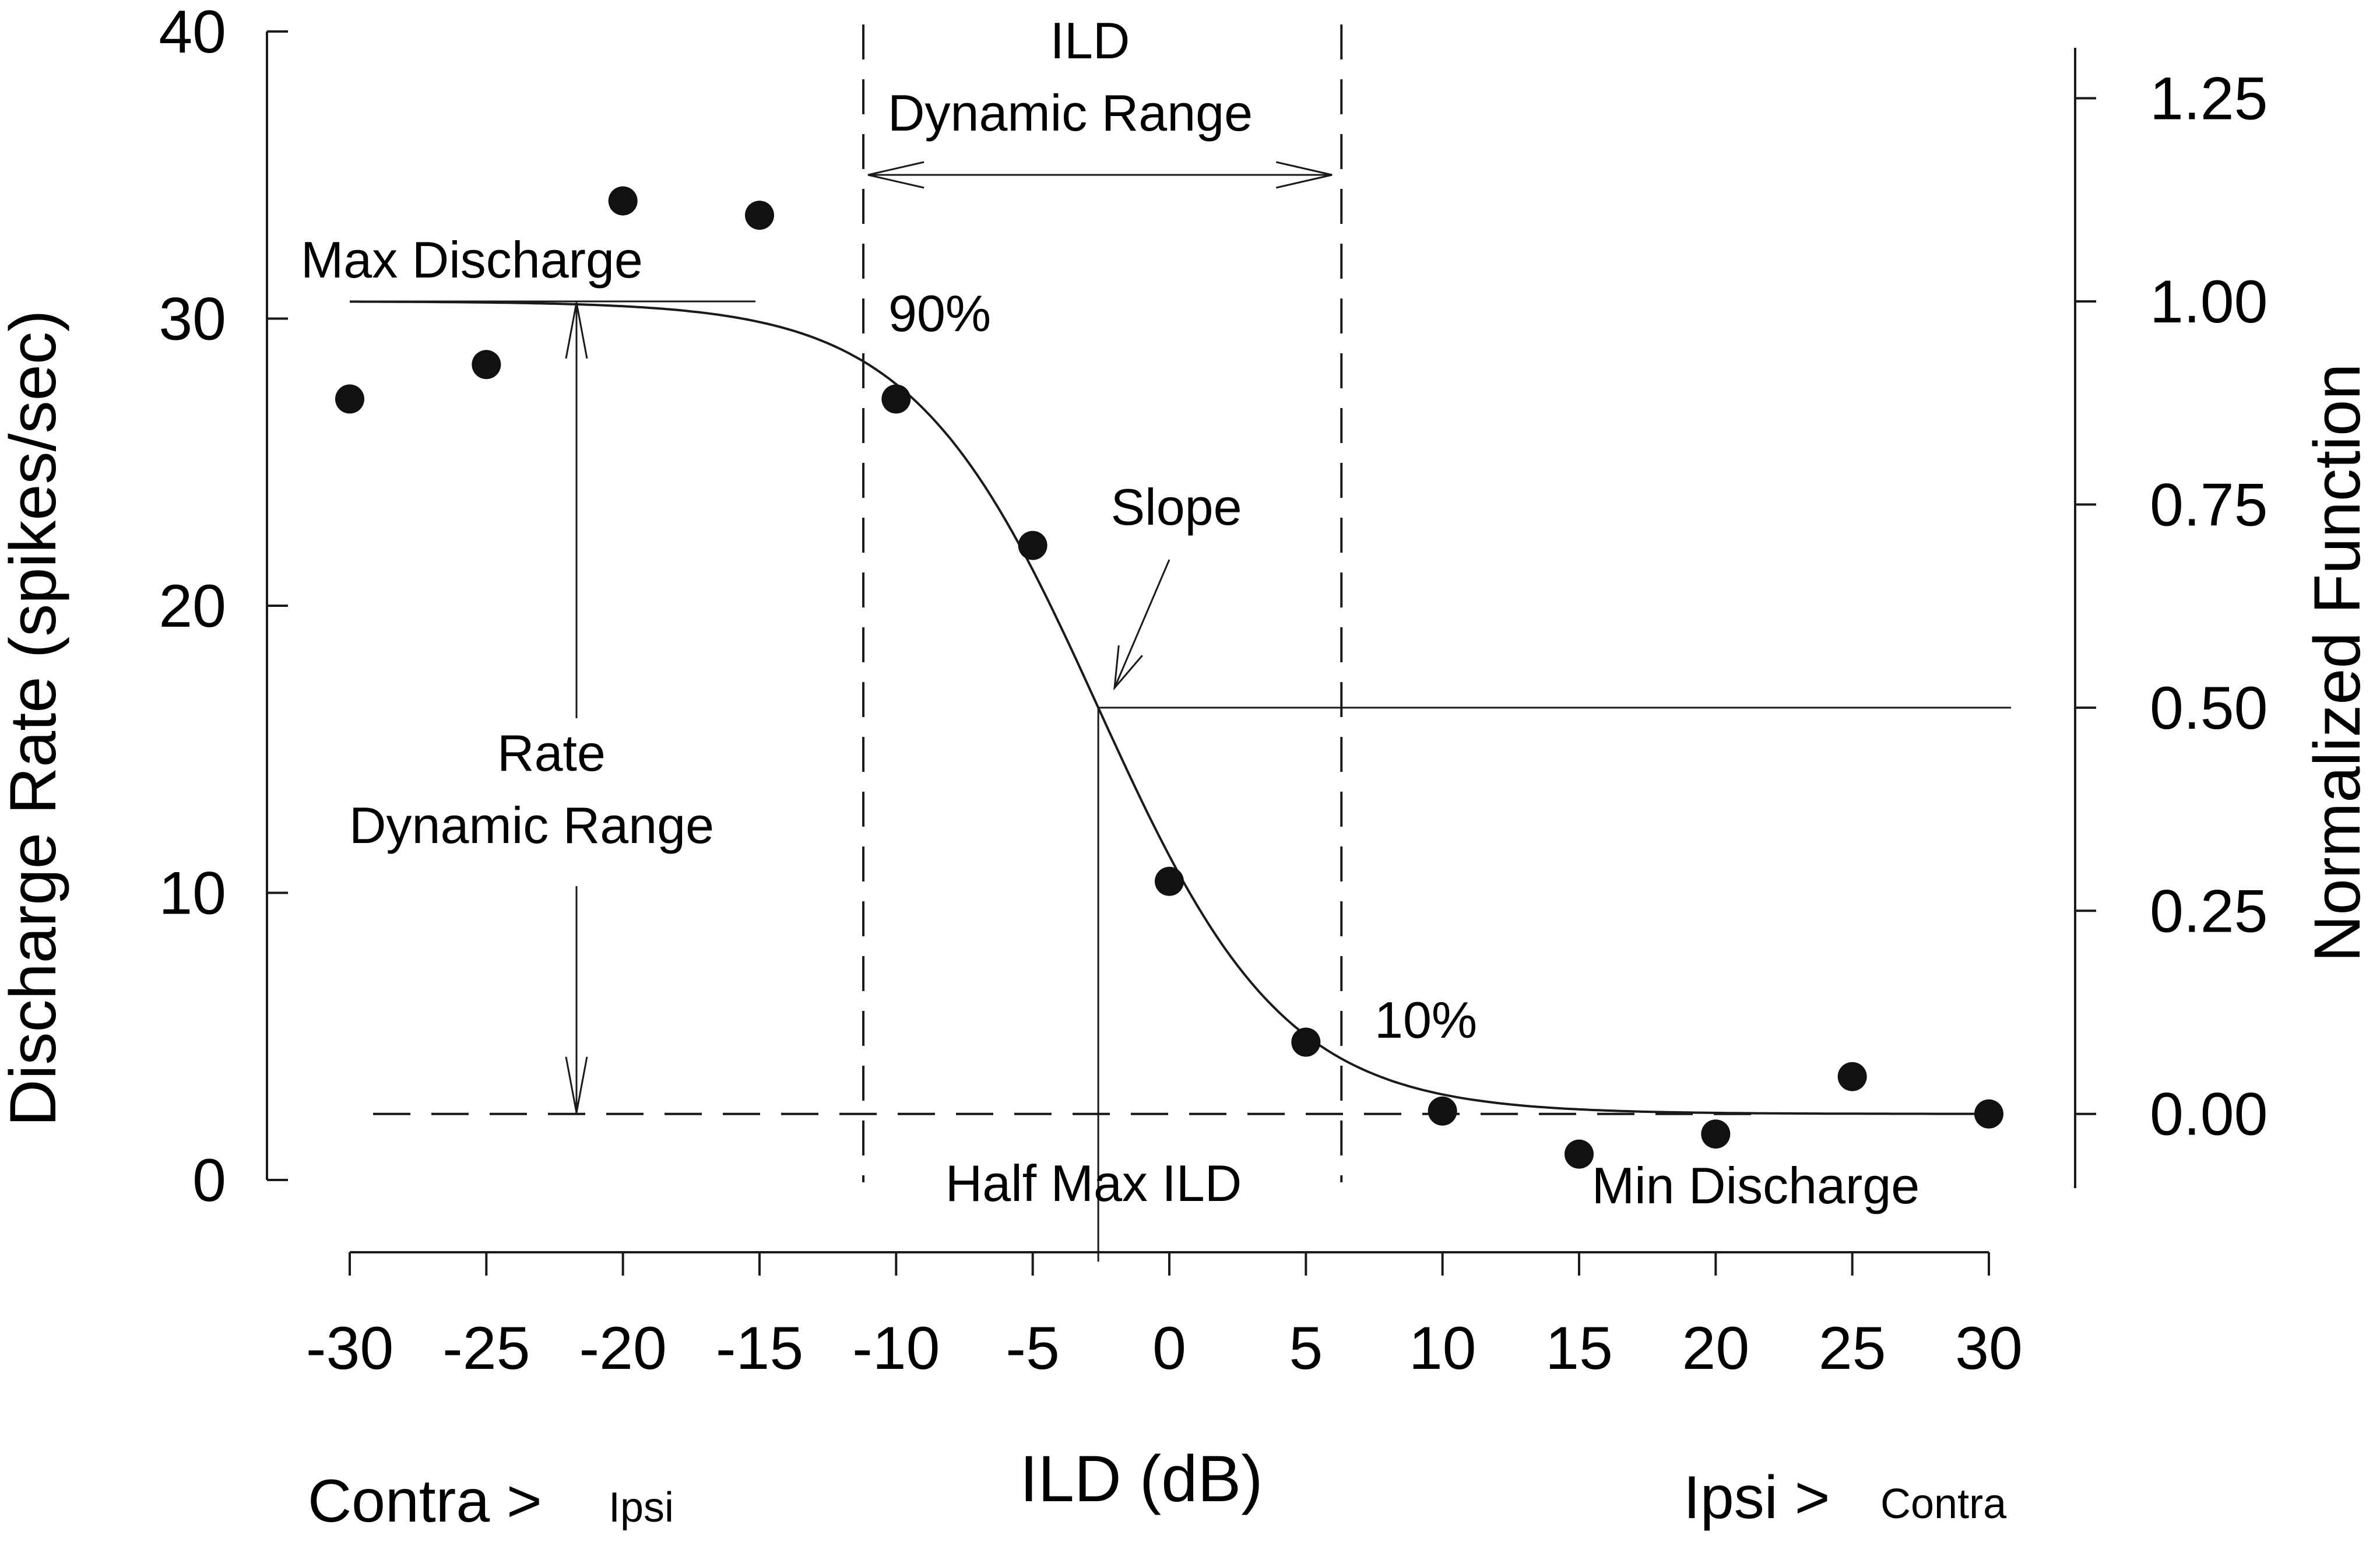 This screenshot has height=1542, width=2380. What do you see at coordinates (192, 319) in the screenshot?
I see `y-tick-label: 30` at bounding box center [192, 319].